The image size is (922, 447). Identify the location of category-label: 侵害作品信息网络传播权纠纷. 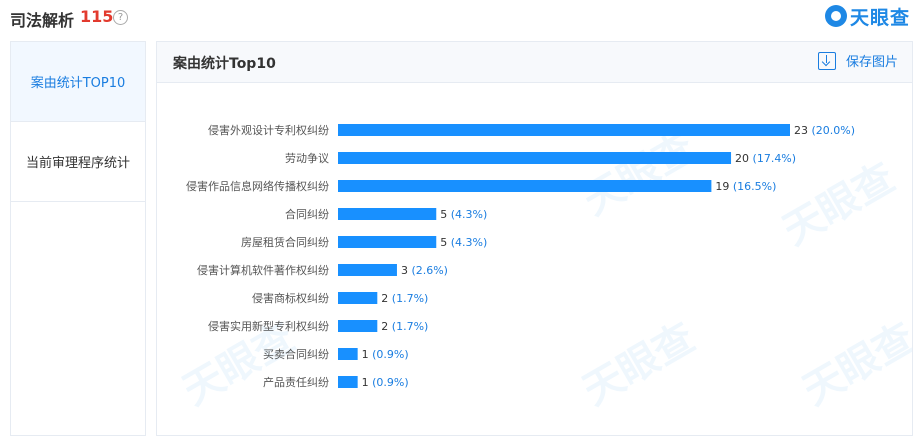
(257, 186).